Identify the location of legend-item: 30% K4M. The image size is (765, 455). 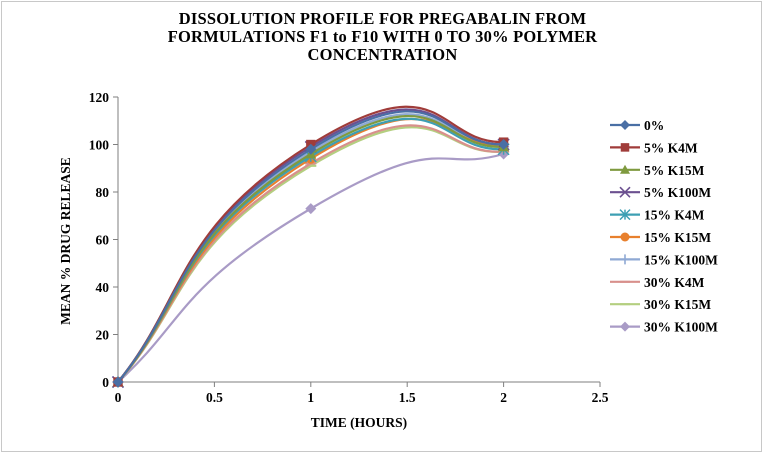
(657, 282).